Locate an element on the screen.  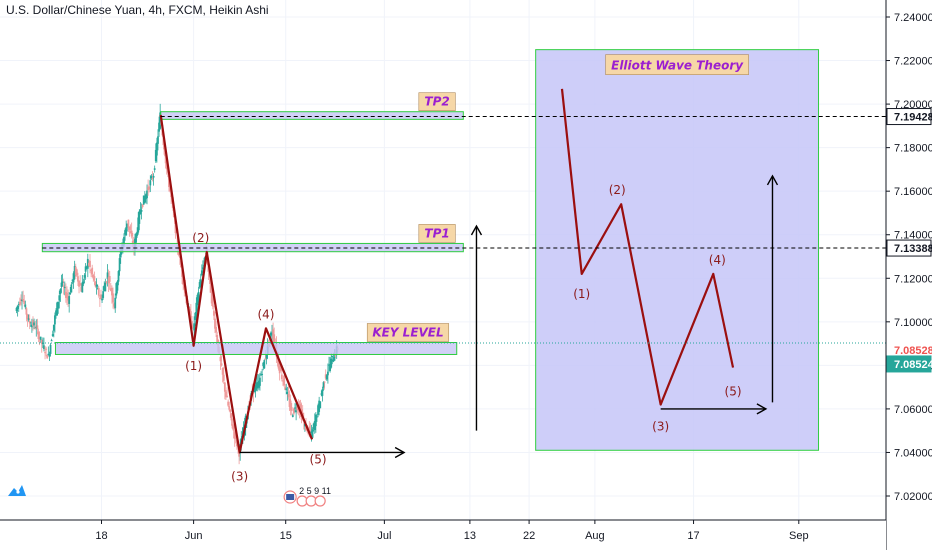
wave-title-box is located at coordinates (677, 64).